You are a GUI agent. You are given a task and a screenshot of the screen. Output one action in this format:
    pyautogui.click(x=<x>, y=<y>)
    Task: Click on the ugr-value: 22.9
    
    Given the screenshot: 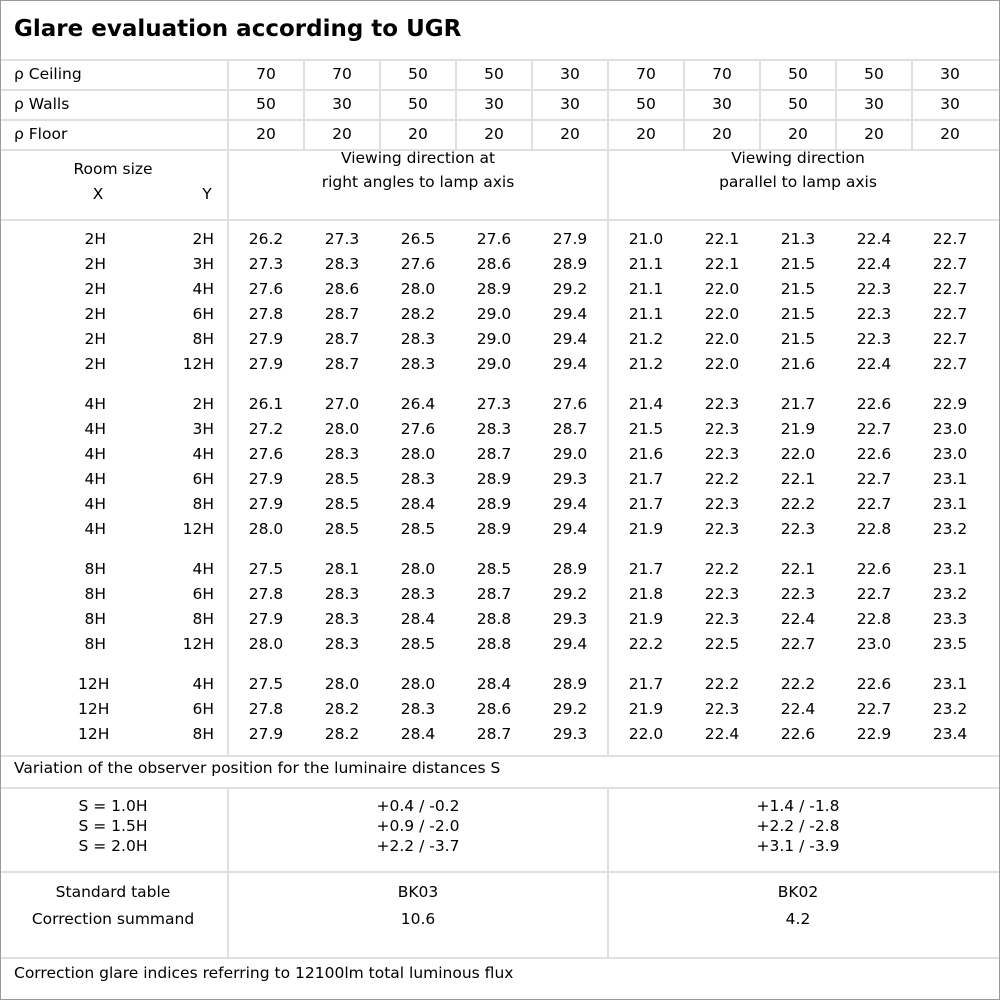 What is the action you would take?
    pyautogui.click(x=950, y=404)
    